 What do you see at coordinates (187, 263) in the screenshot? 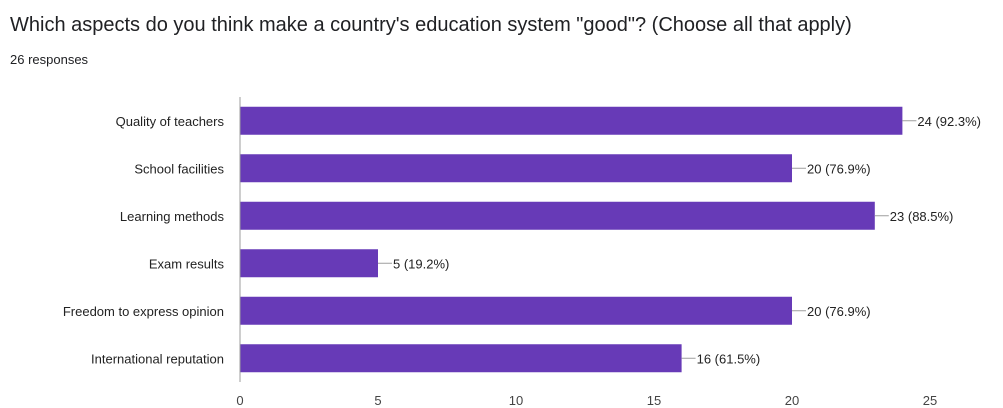
I see `category-label: Exam results` at bounding box center [187, 263].